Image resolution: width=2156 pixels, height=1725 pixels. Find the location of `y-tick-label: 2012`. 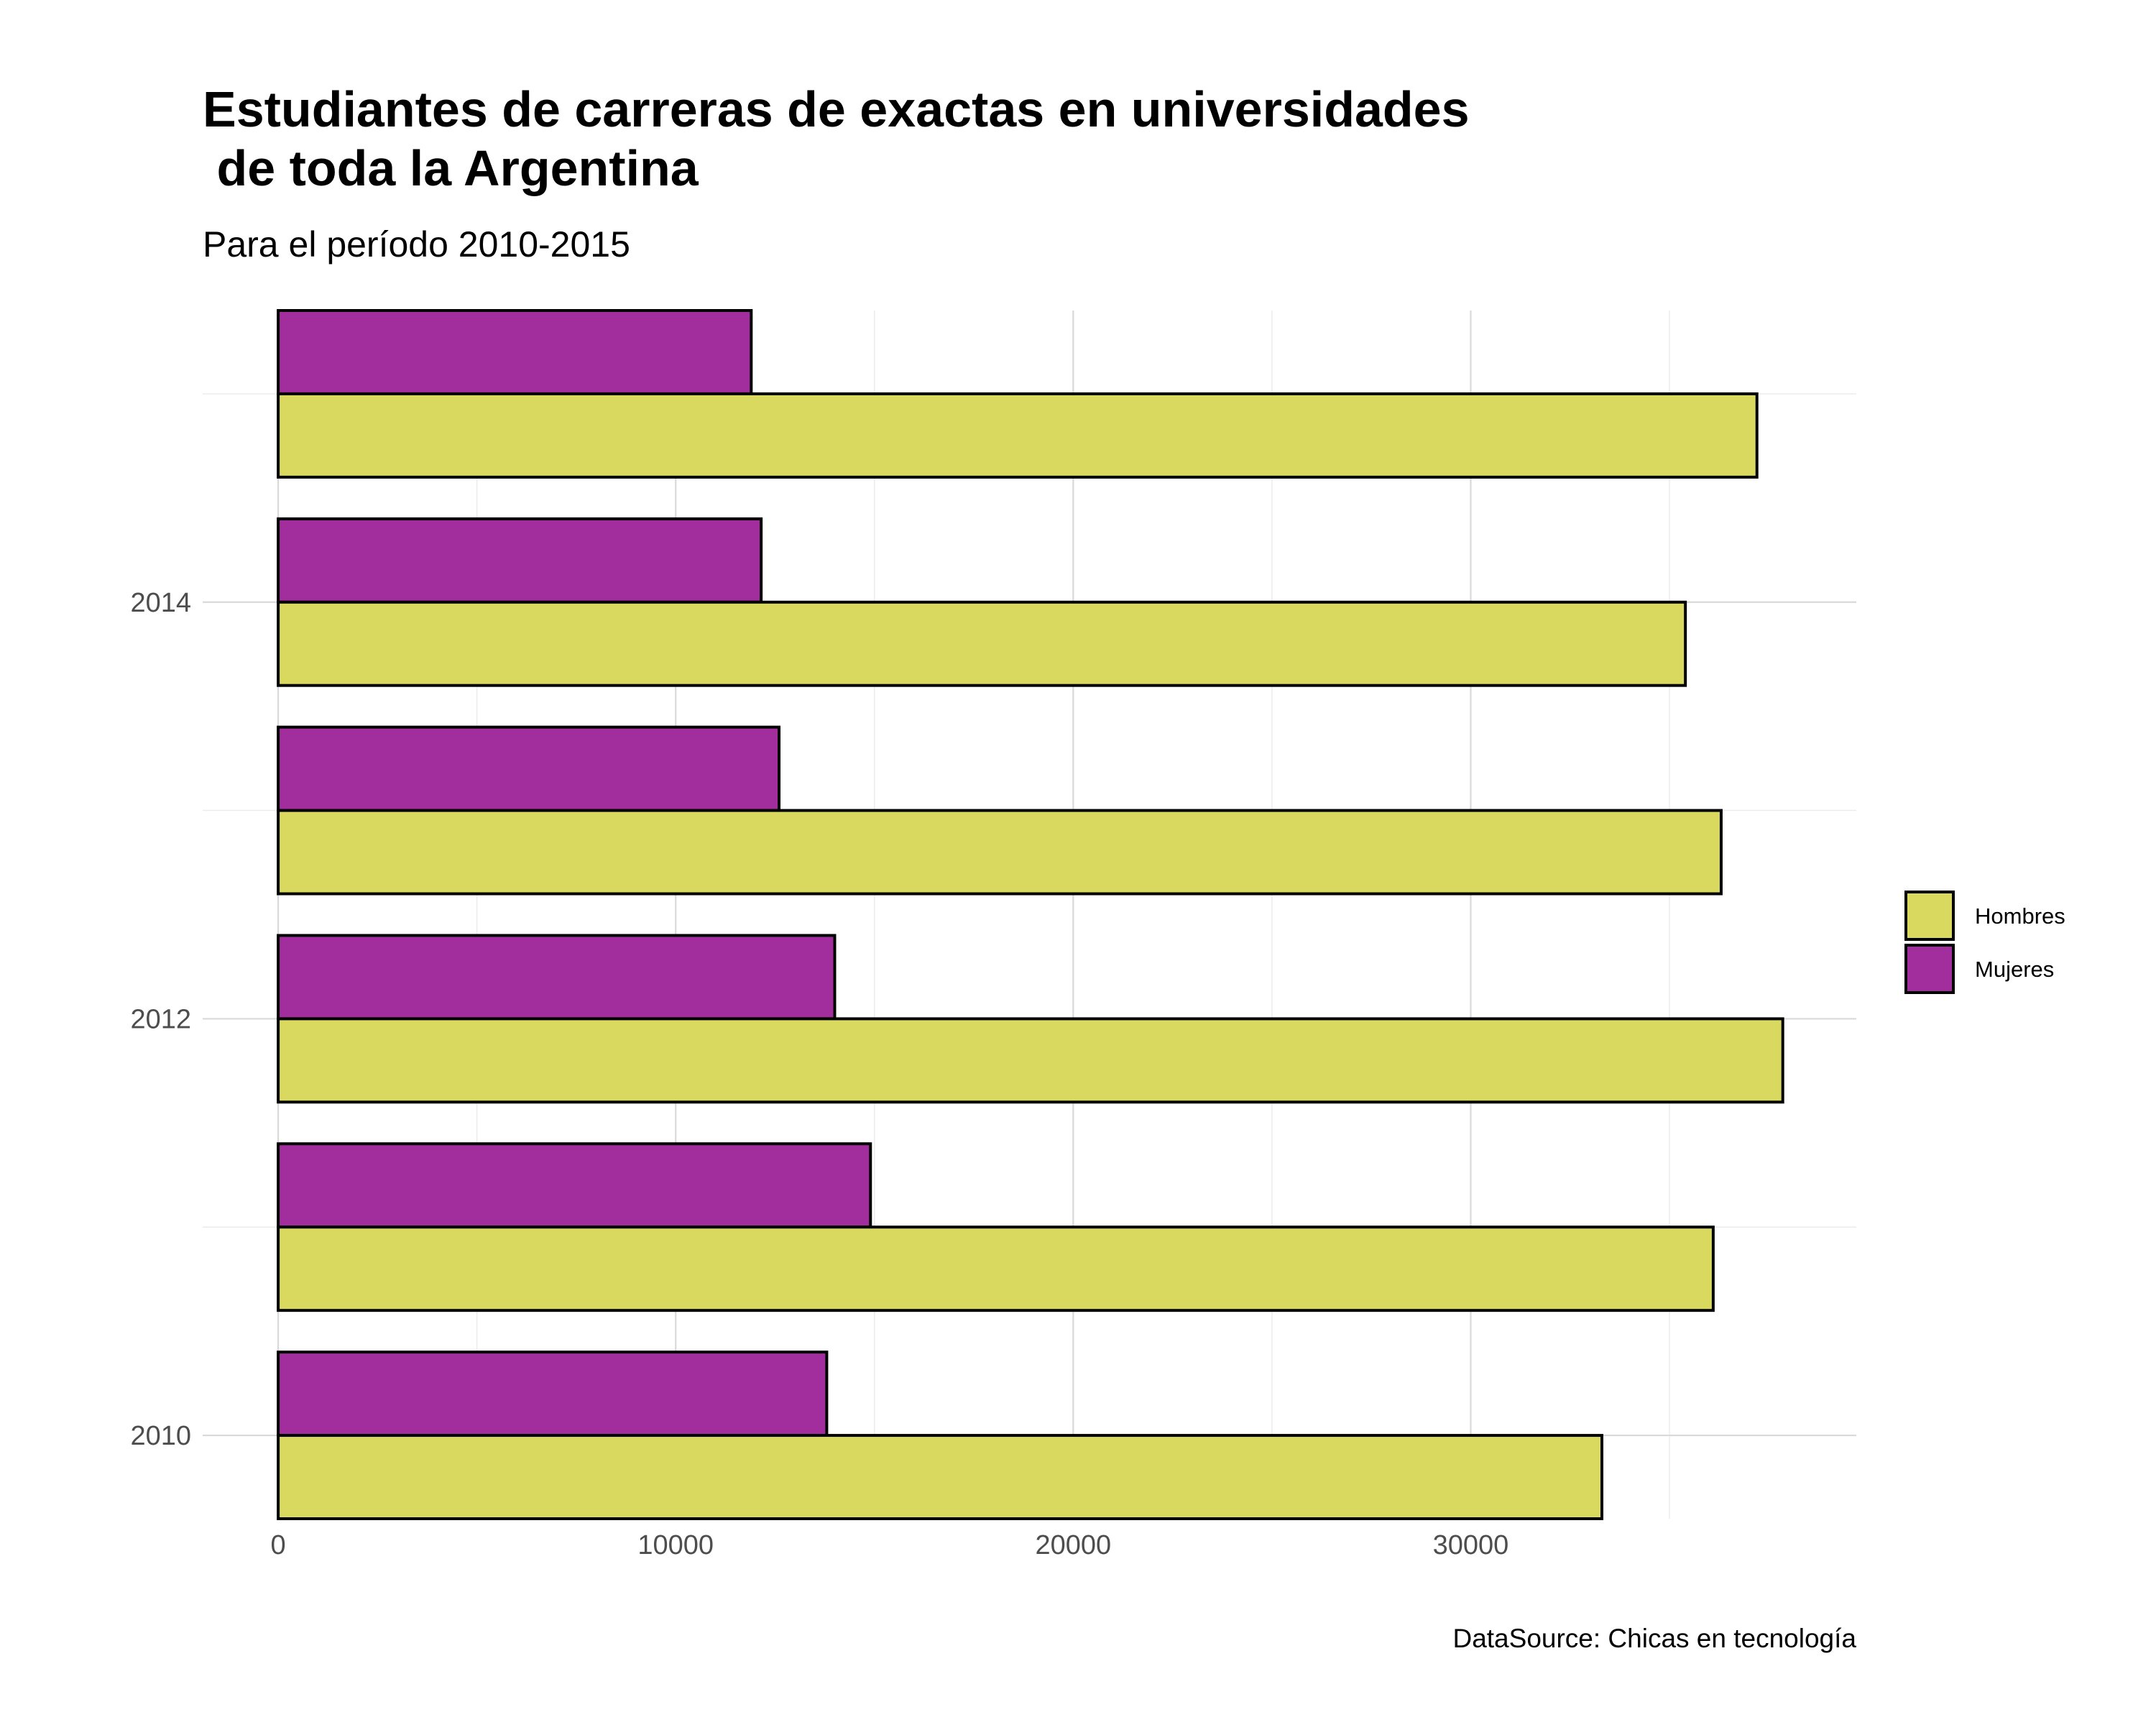

y-tick-label: 2012 is located at coordinates (160, 1019).